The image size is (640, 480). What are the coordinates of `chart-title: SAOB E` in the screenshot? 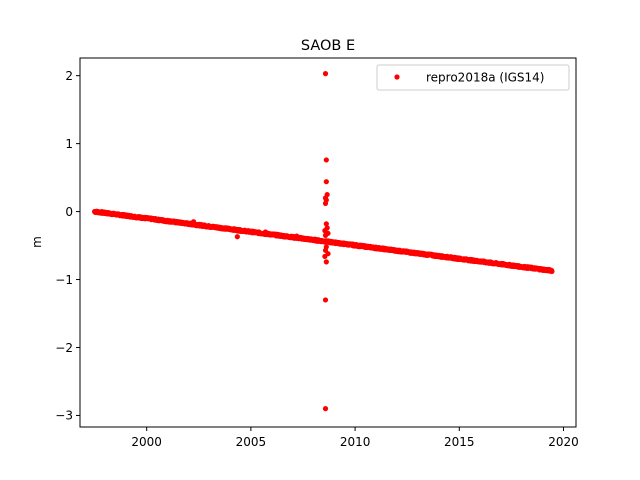 It's located at (328, 46).